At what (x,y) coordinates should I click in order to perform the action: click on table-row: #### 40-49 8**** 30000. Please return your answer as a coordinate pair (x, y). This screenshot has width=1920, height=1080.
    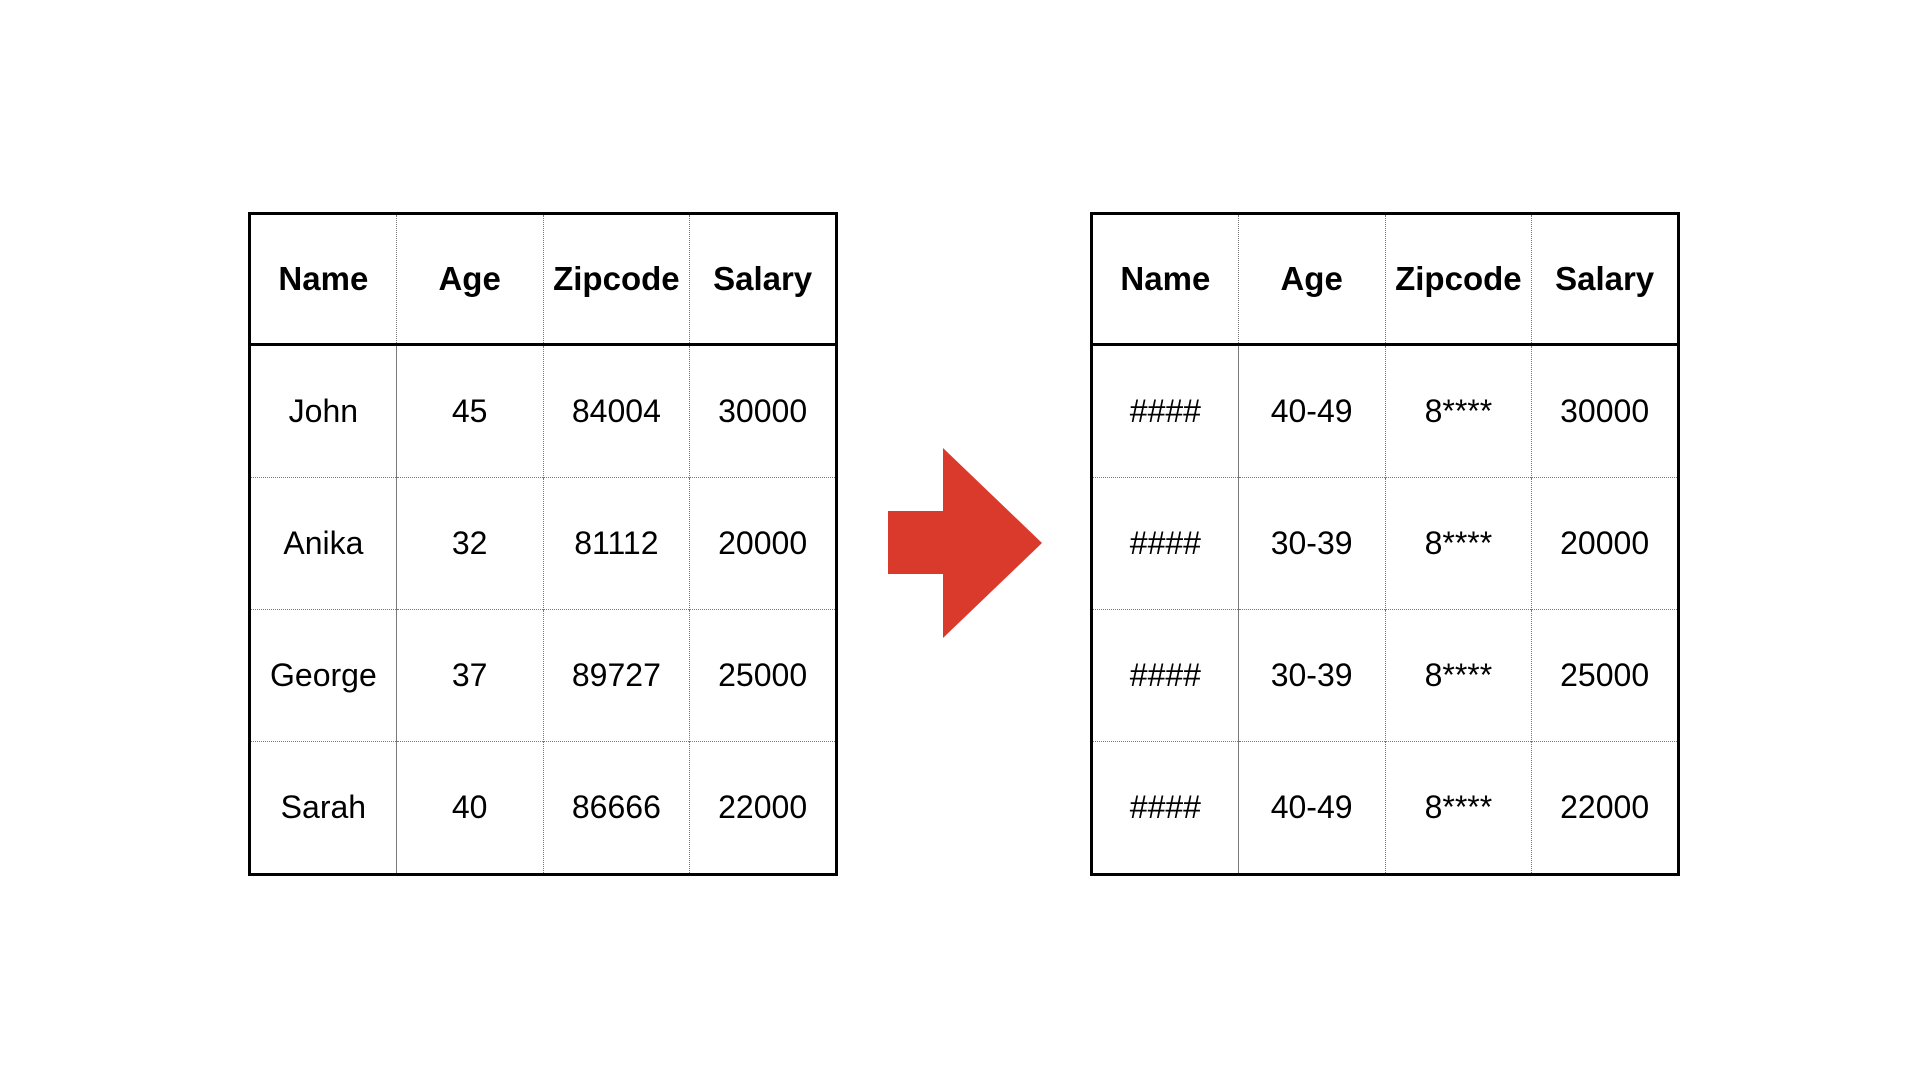
    Looking at the image, I should click on (1385, 411).